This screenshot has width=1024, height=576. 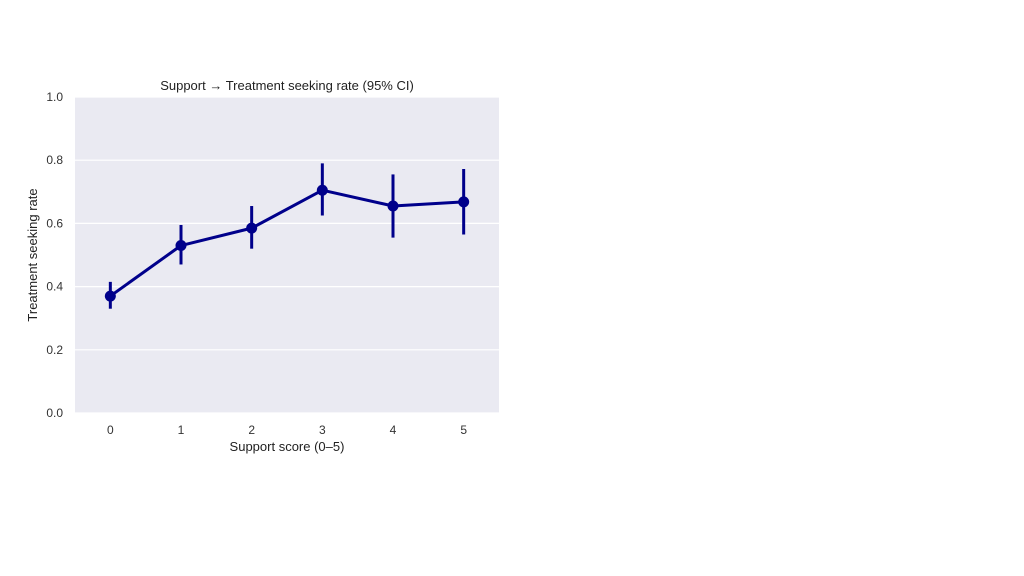 What do you see at coordinates (54, 97) in the screenshot?
I see `y-tick-label: 1.0` at bounding box center [54, 97].